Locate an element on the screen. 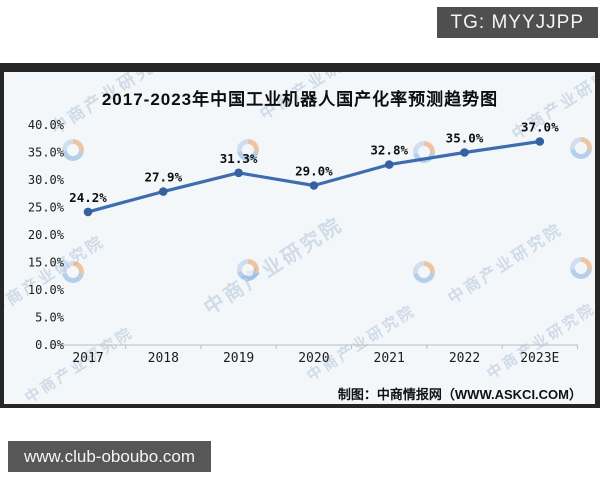 Image resolution: width=600 pixels, height=480 pixels. y-tick-label: 20.0% is located at coordinates (46, 235).